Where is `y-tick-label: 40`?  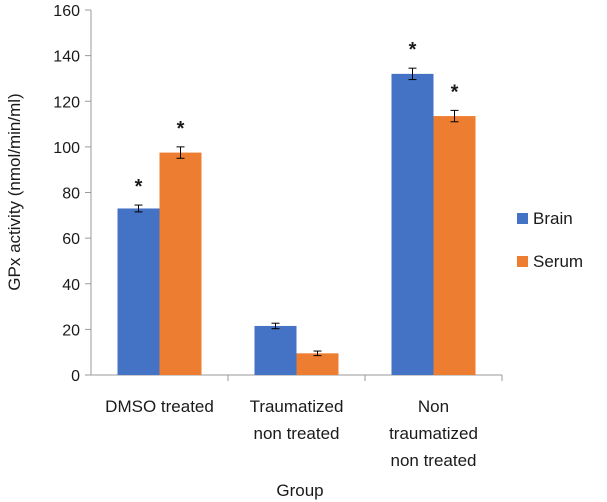 y-tick-label: 40 is located at coordinates (71, 285).